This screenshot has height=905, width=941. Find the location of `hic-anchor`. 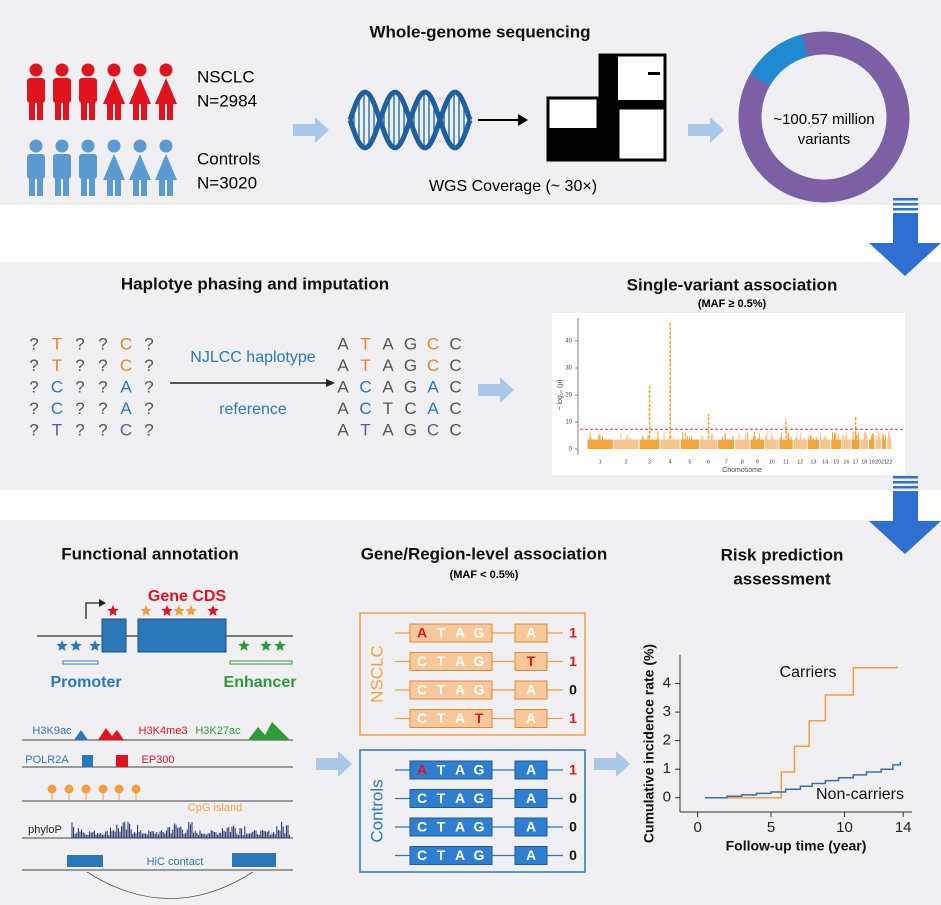

hic-anchor is located at coordinates (254, 860).